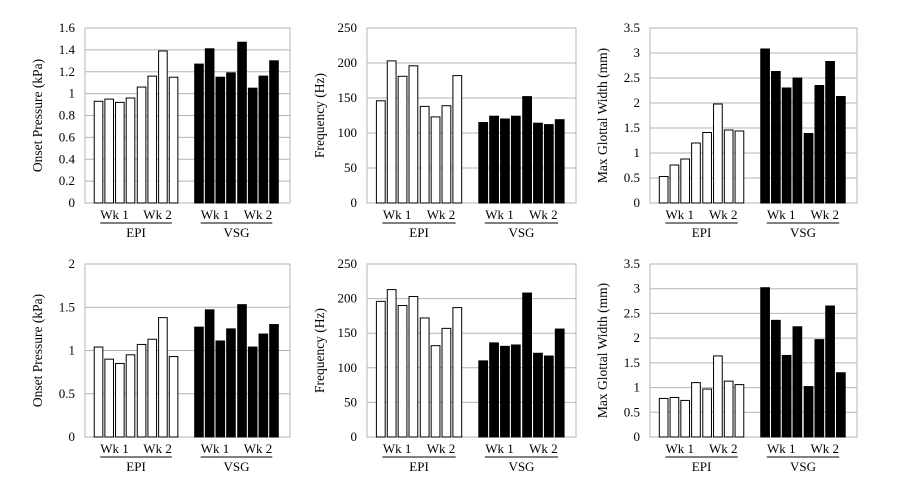 The height and width of the screenshot is (493, 897). I want to click on y-axis-title: Max Glottal Width (mm), so click(602, 350).